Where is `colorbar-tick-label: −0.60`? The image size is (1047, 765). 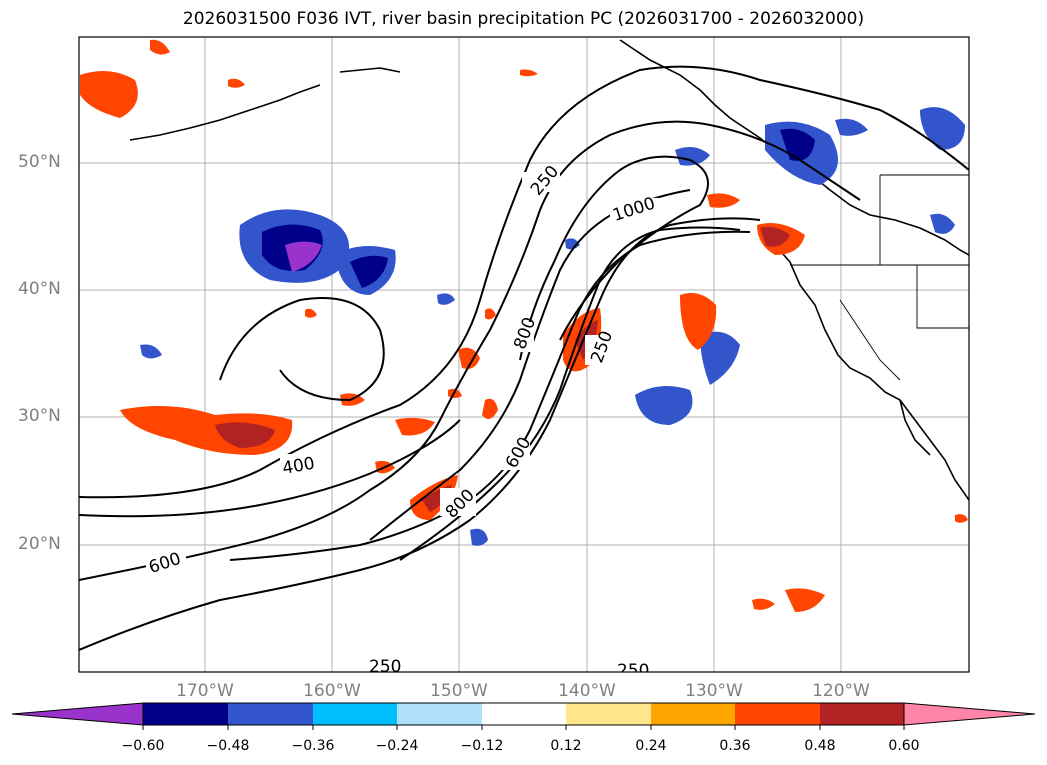
colorbar-tick-label: −0.60 is located at coordinates (143, 746).